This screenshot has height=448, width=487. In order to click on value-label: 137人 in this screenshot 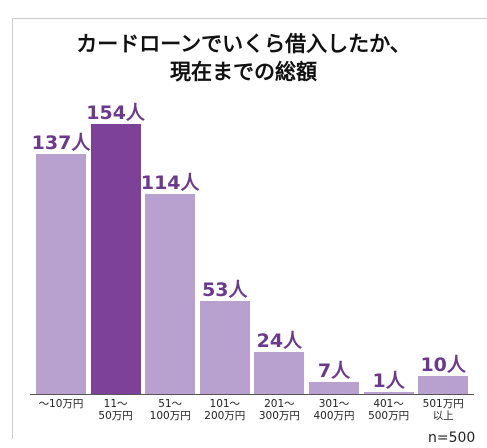, I will do `click(61, 142)`.